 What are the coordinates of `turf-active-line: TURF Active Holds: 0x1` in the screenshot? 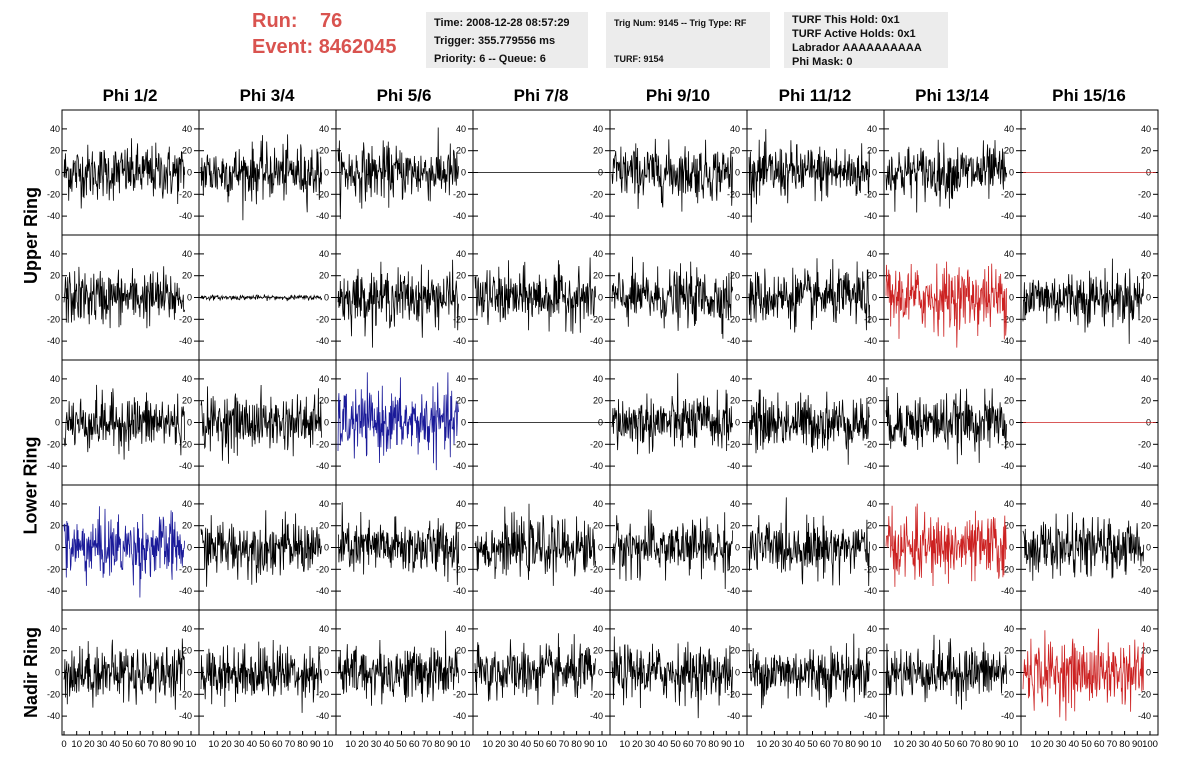 It's located at (854, 34).